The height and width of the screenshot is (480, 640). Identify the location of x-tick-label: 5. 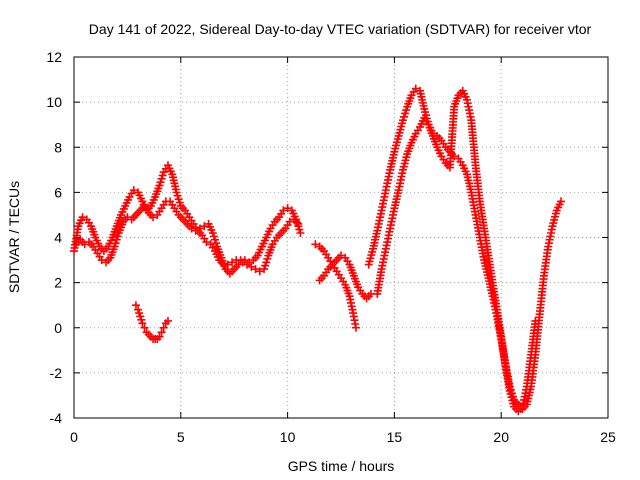
(181, 437).